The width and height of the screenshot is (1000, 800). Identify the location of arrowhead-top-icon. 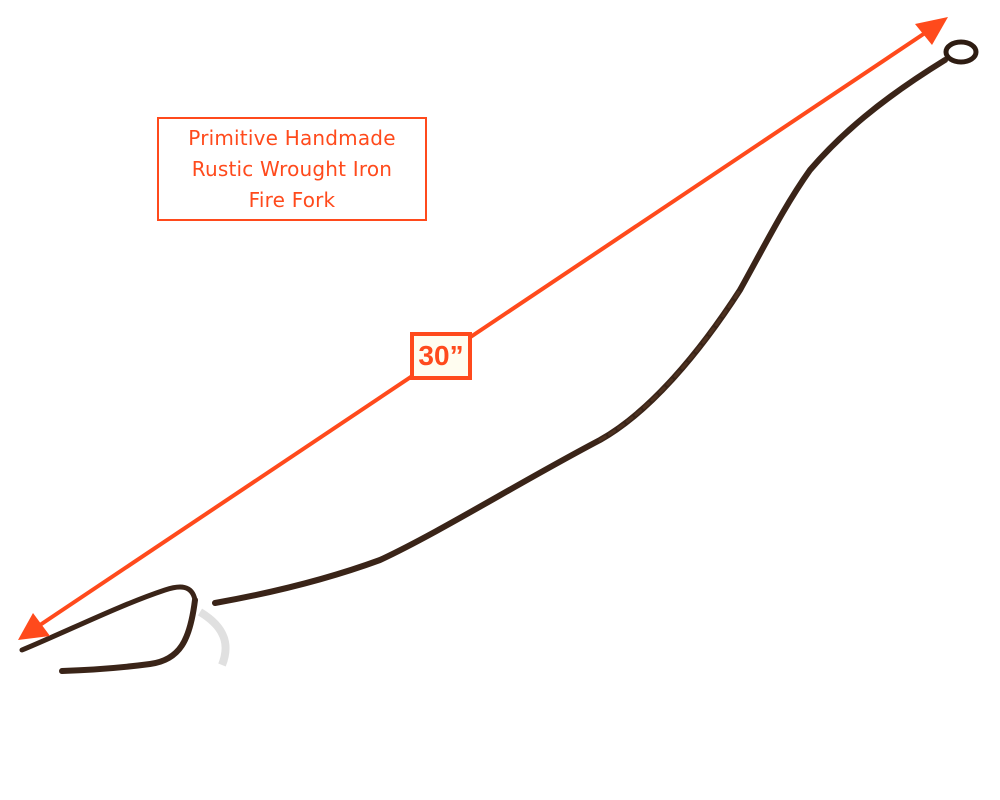
(931, 31).